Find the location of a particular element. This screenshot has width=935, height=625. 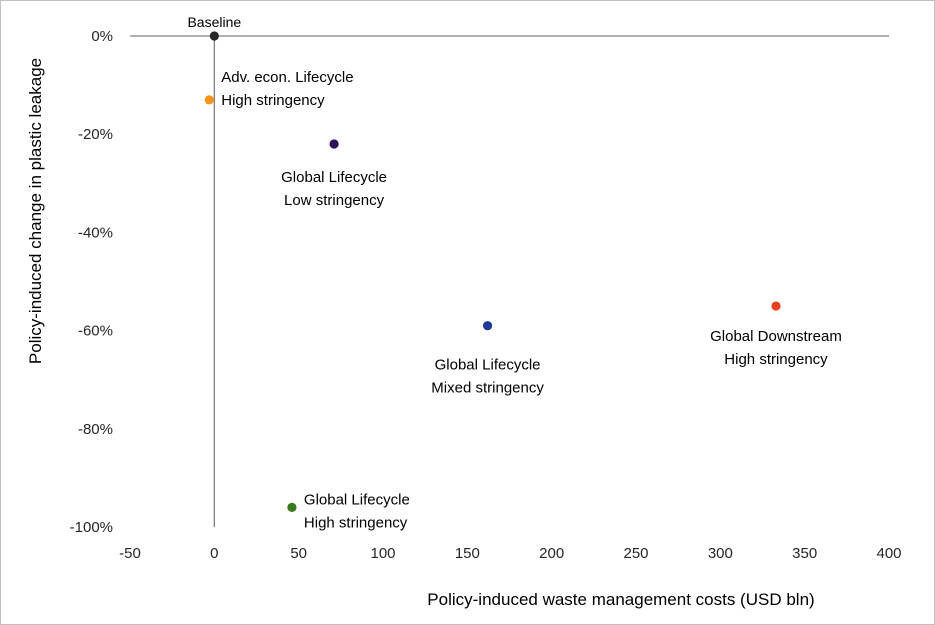

y-tick-label: -40% is located at coordinates (95, 232).